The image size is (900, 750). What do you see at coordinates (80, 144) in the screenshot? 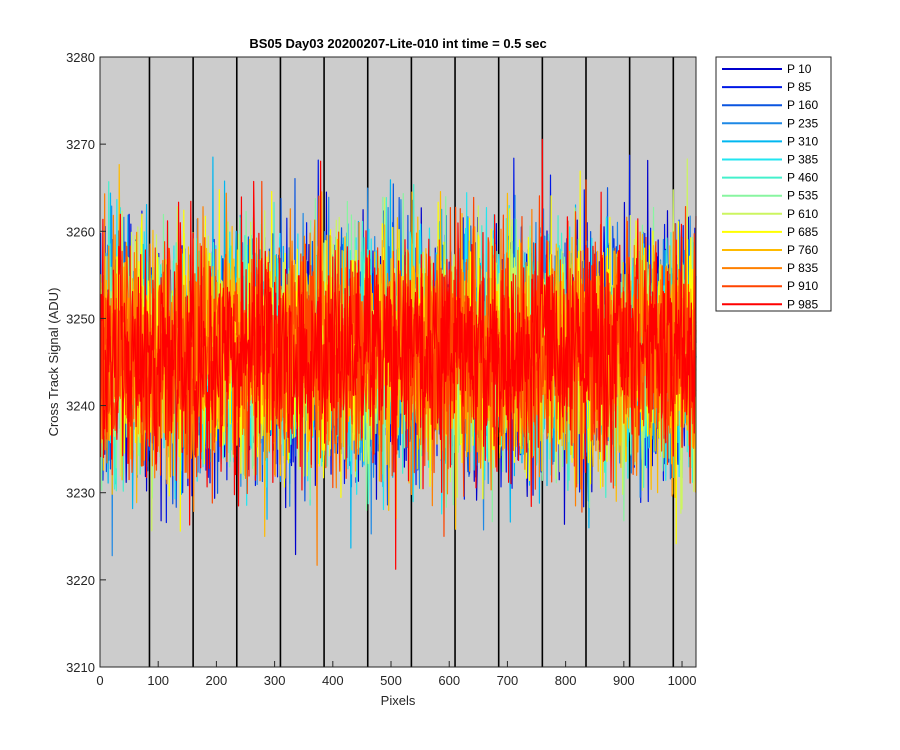
I see `y-tick-label-6: 3270` at bounding box center [80, 144].